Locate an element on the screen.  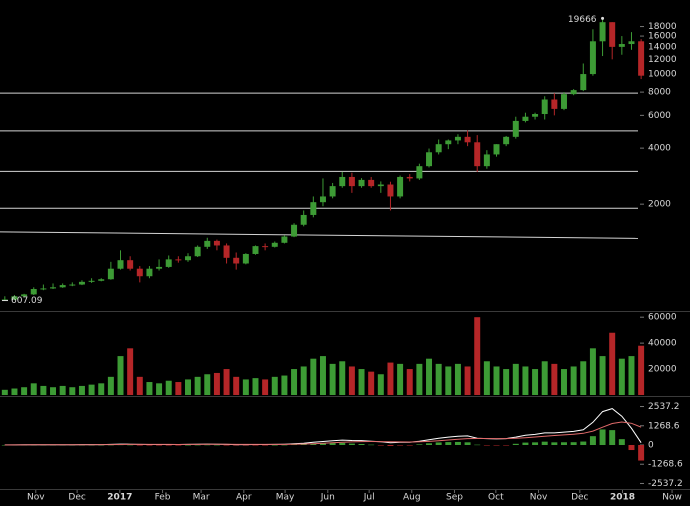
price-tick-label: 18000 is located at coordinates (662, 27).